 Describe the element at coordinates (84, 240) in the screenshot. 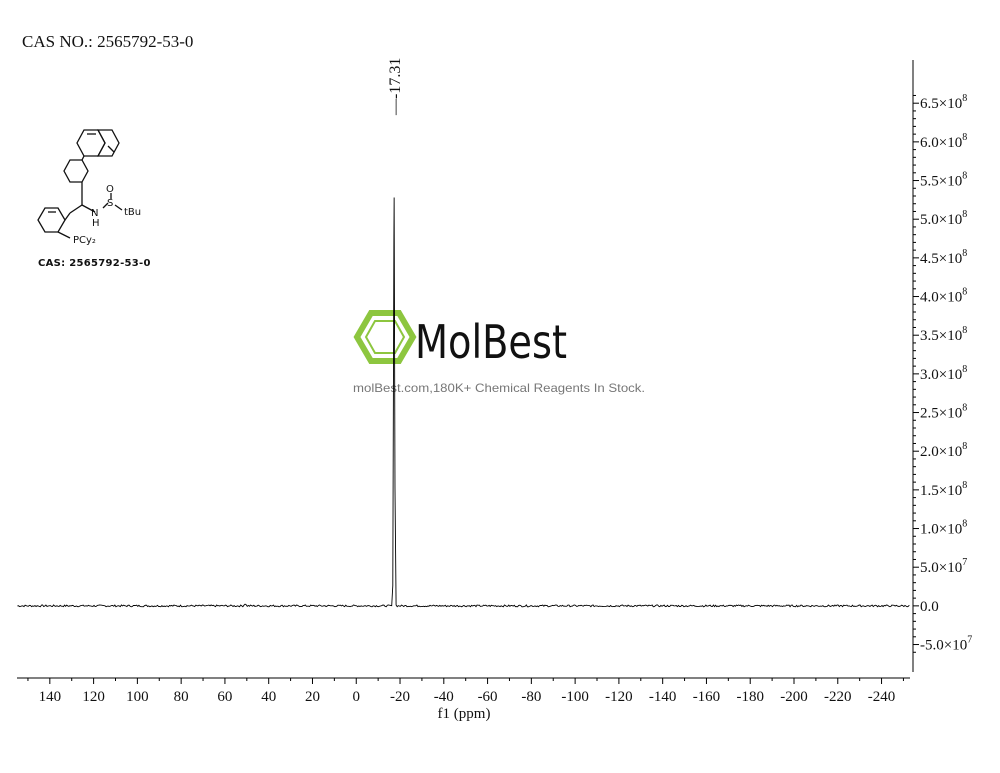

I see `phosphine-label: PCy₂` at that location.